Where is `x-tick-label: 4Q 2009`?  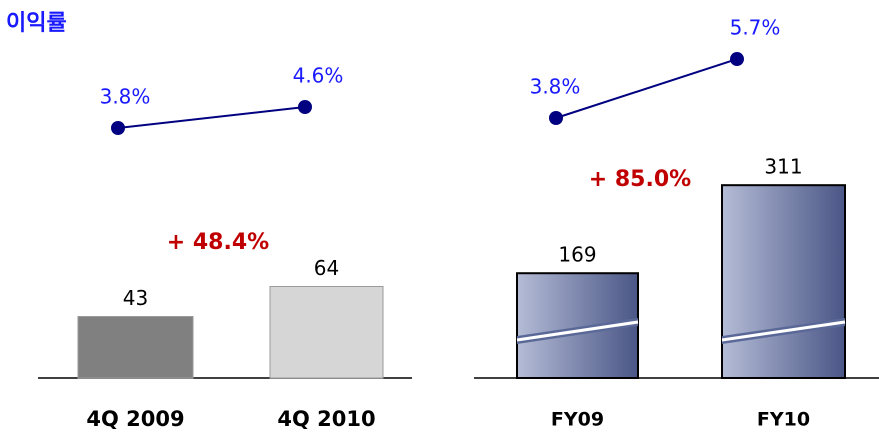
x-tick-label: 4Q 2009 is located at coordinates (135, 419).